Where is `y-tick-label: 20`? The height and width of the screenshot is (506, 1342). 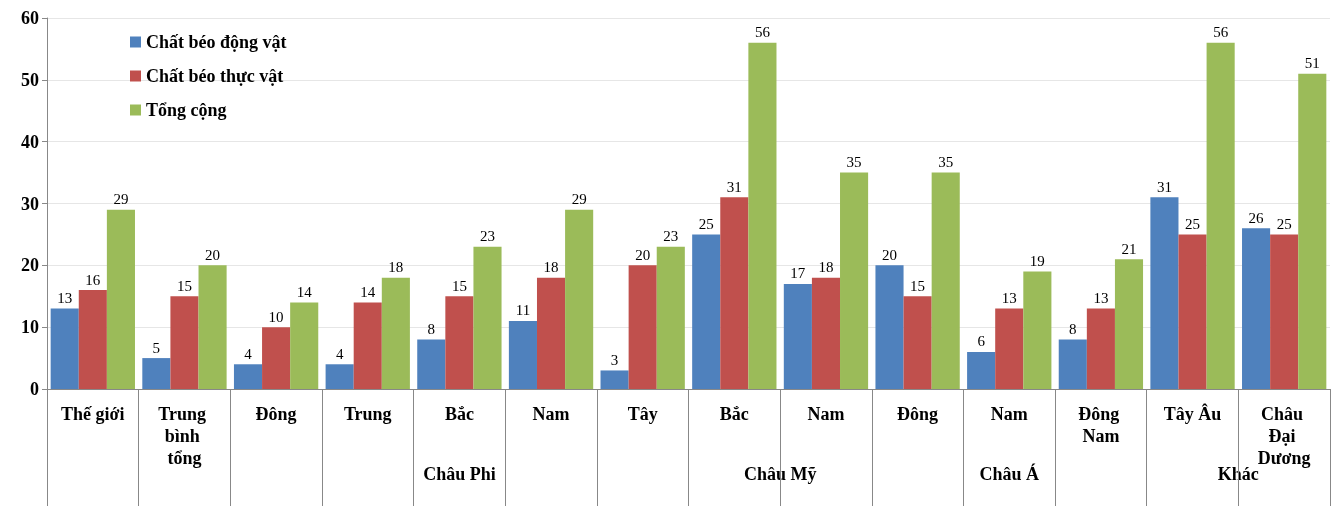 y-tick-label: 20 is located at coordinates (30, 265).